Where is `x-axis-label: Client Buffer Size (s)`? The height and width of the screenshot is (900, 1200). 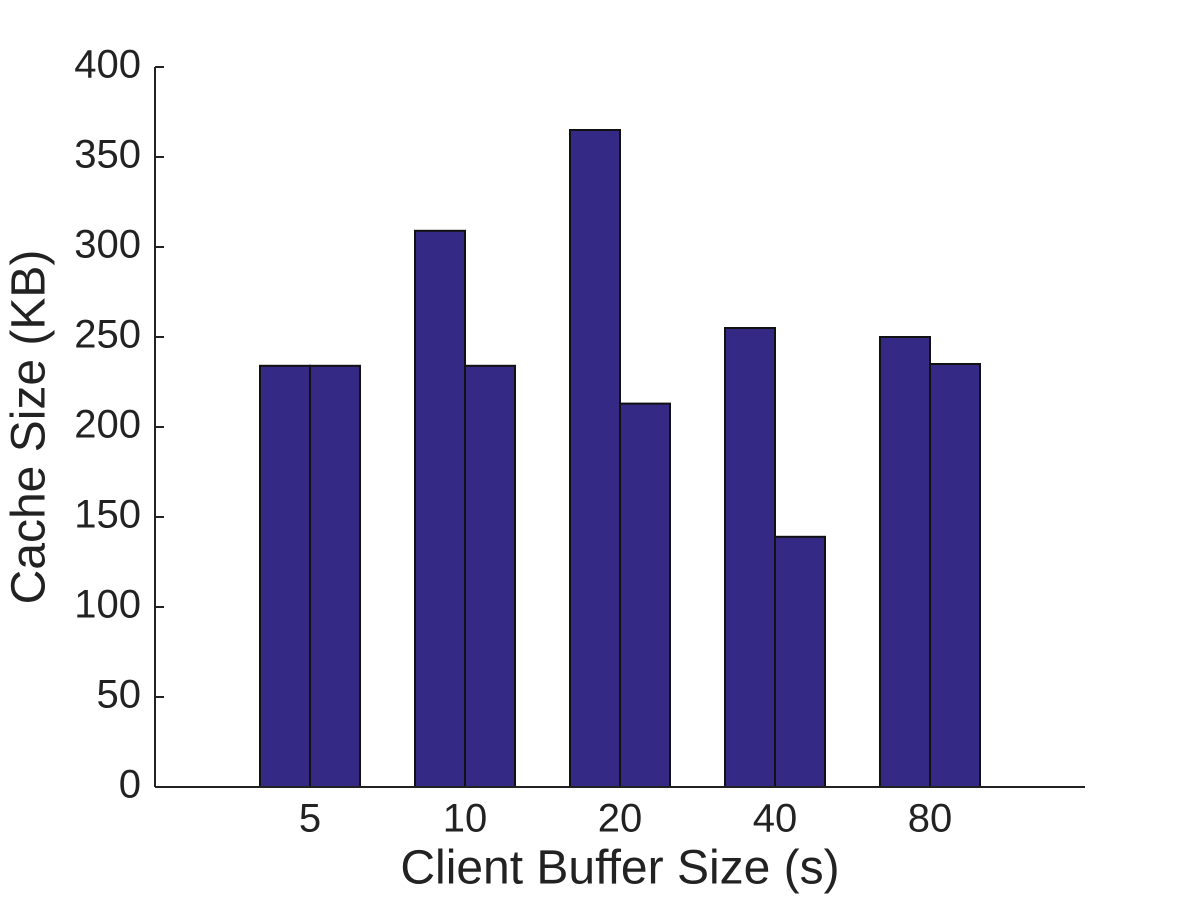
x-axis-label: Client Buffer Size (s) is located at coordinates (619, 868).